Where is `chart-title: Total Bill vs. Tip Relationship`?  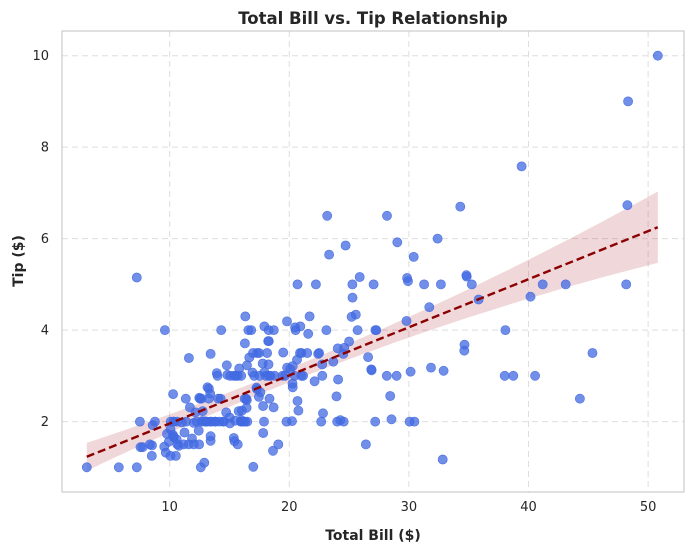 chart-title: Total Bill vs. Tip Relationship is located at coordinates (373, 18).